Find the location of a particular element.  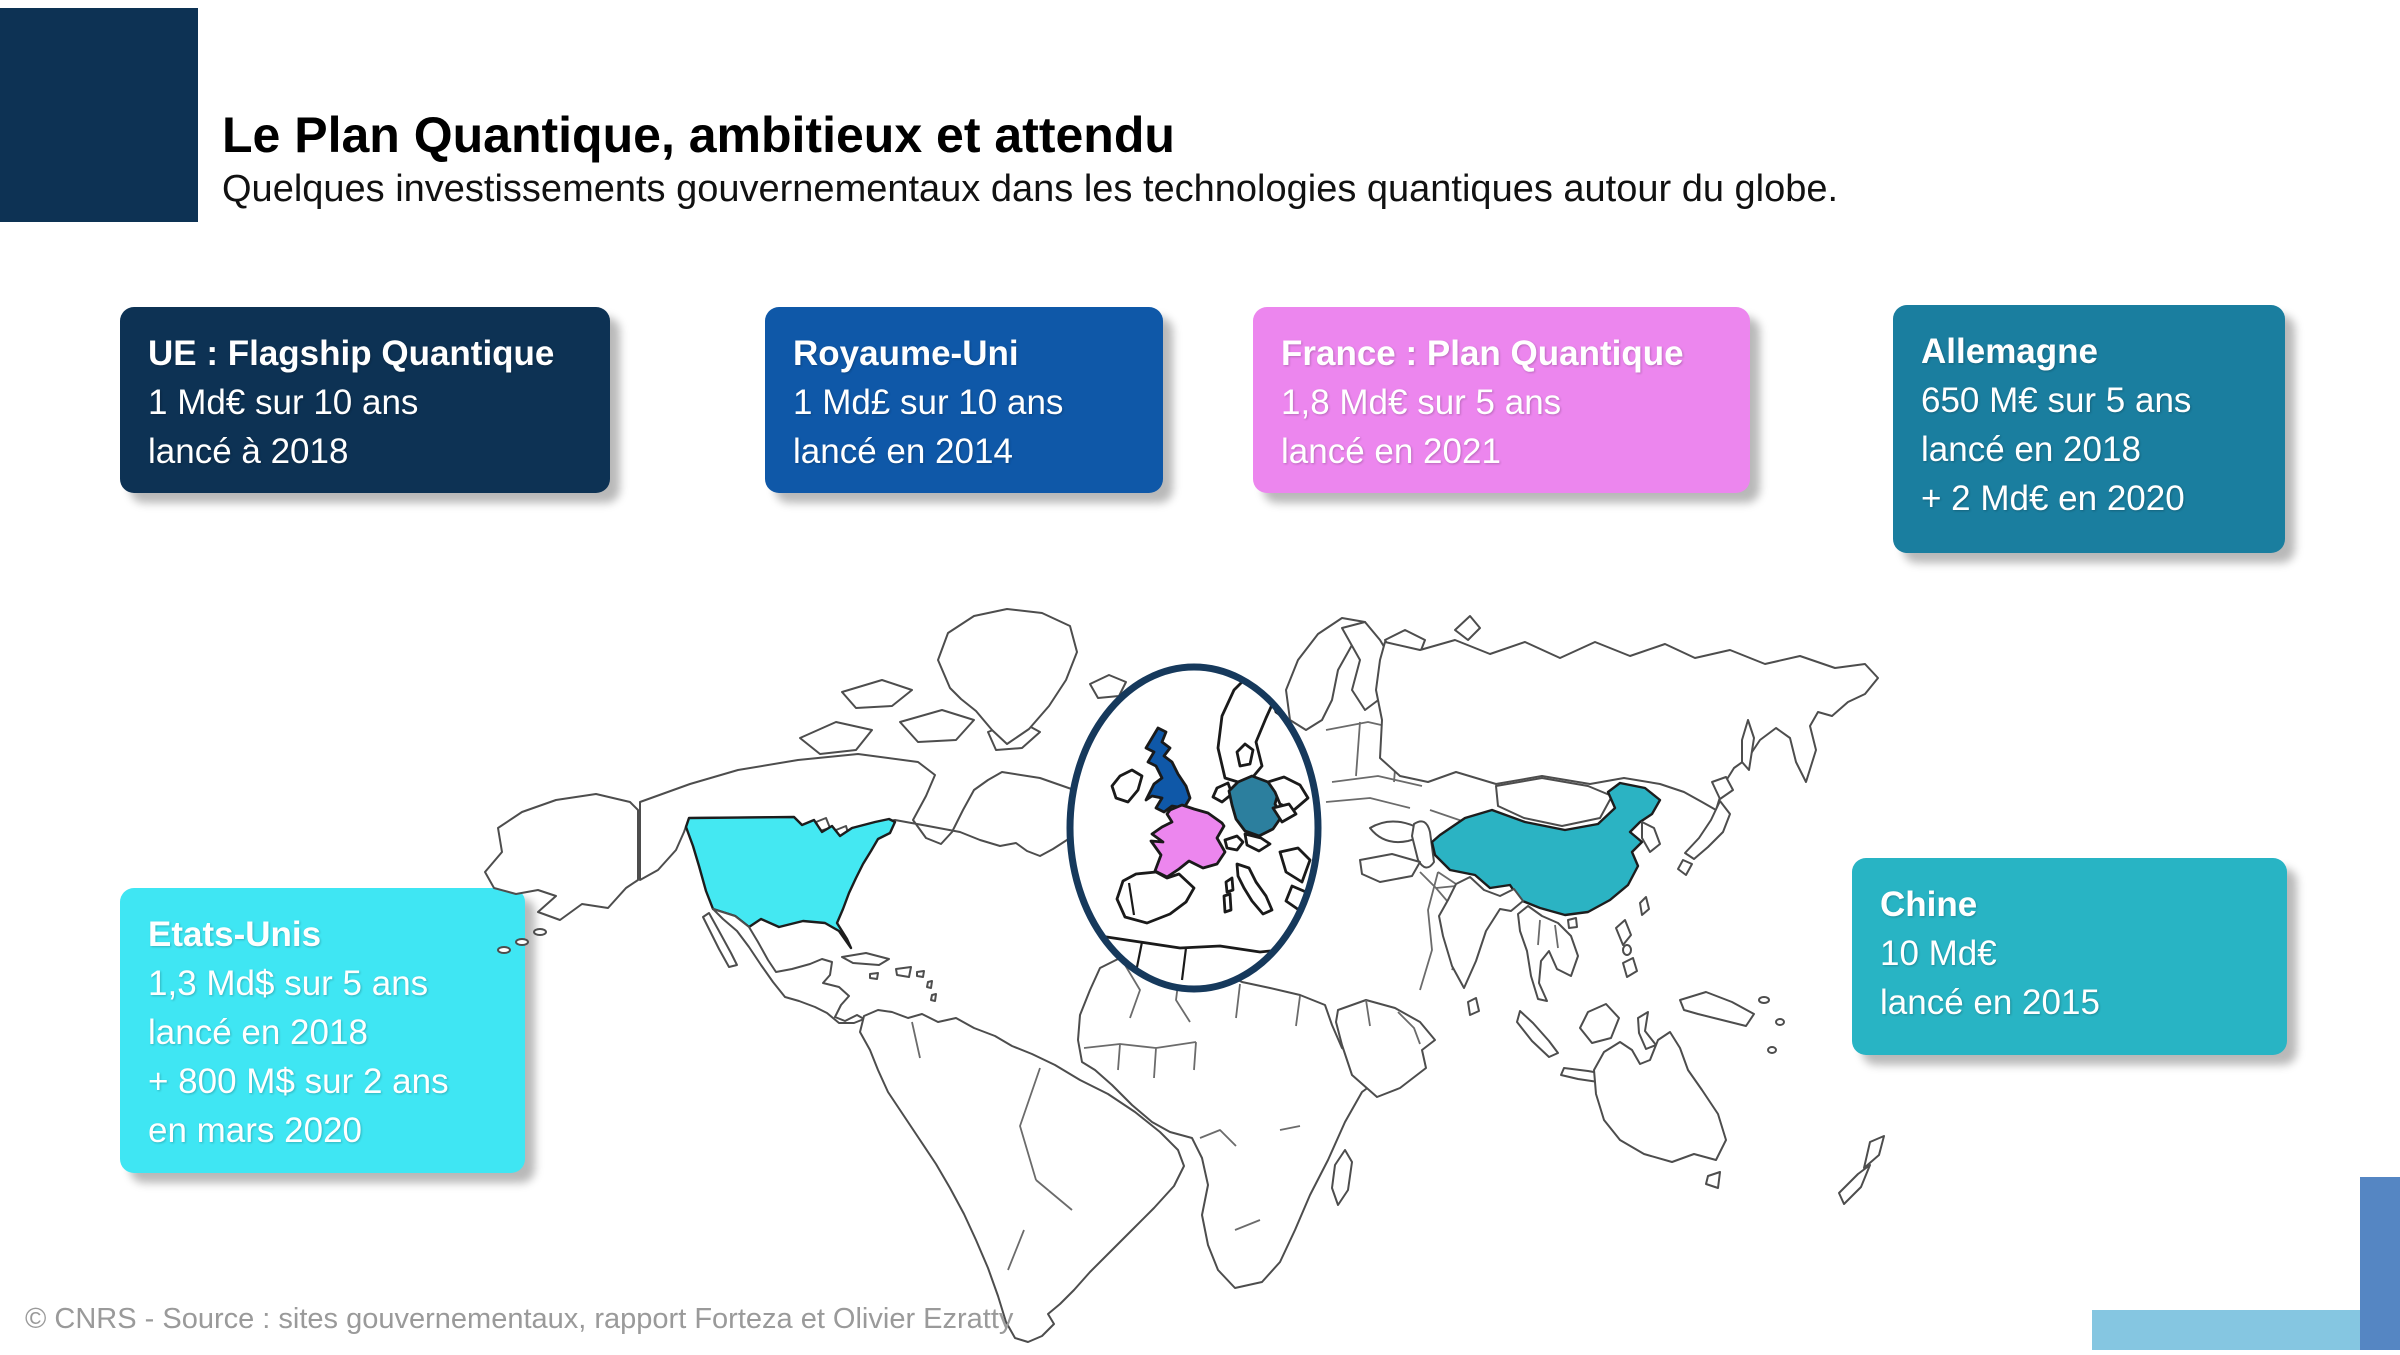

card-germany-line: + 2 Md€ en 2020 is located at coordinates (2053, 498).